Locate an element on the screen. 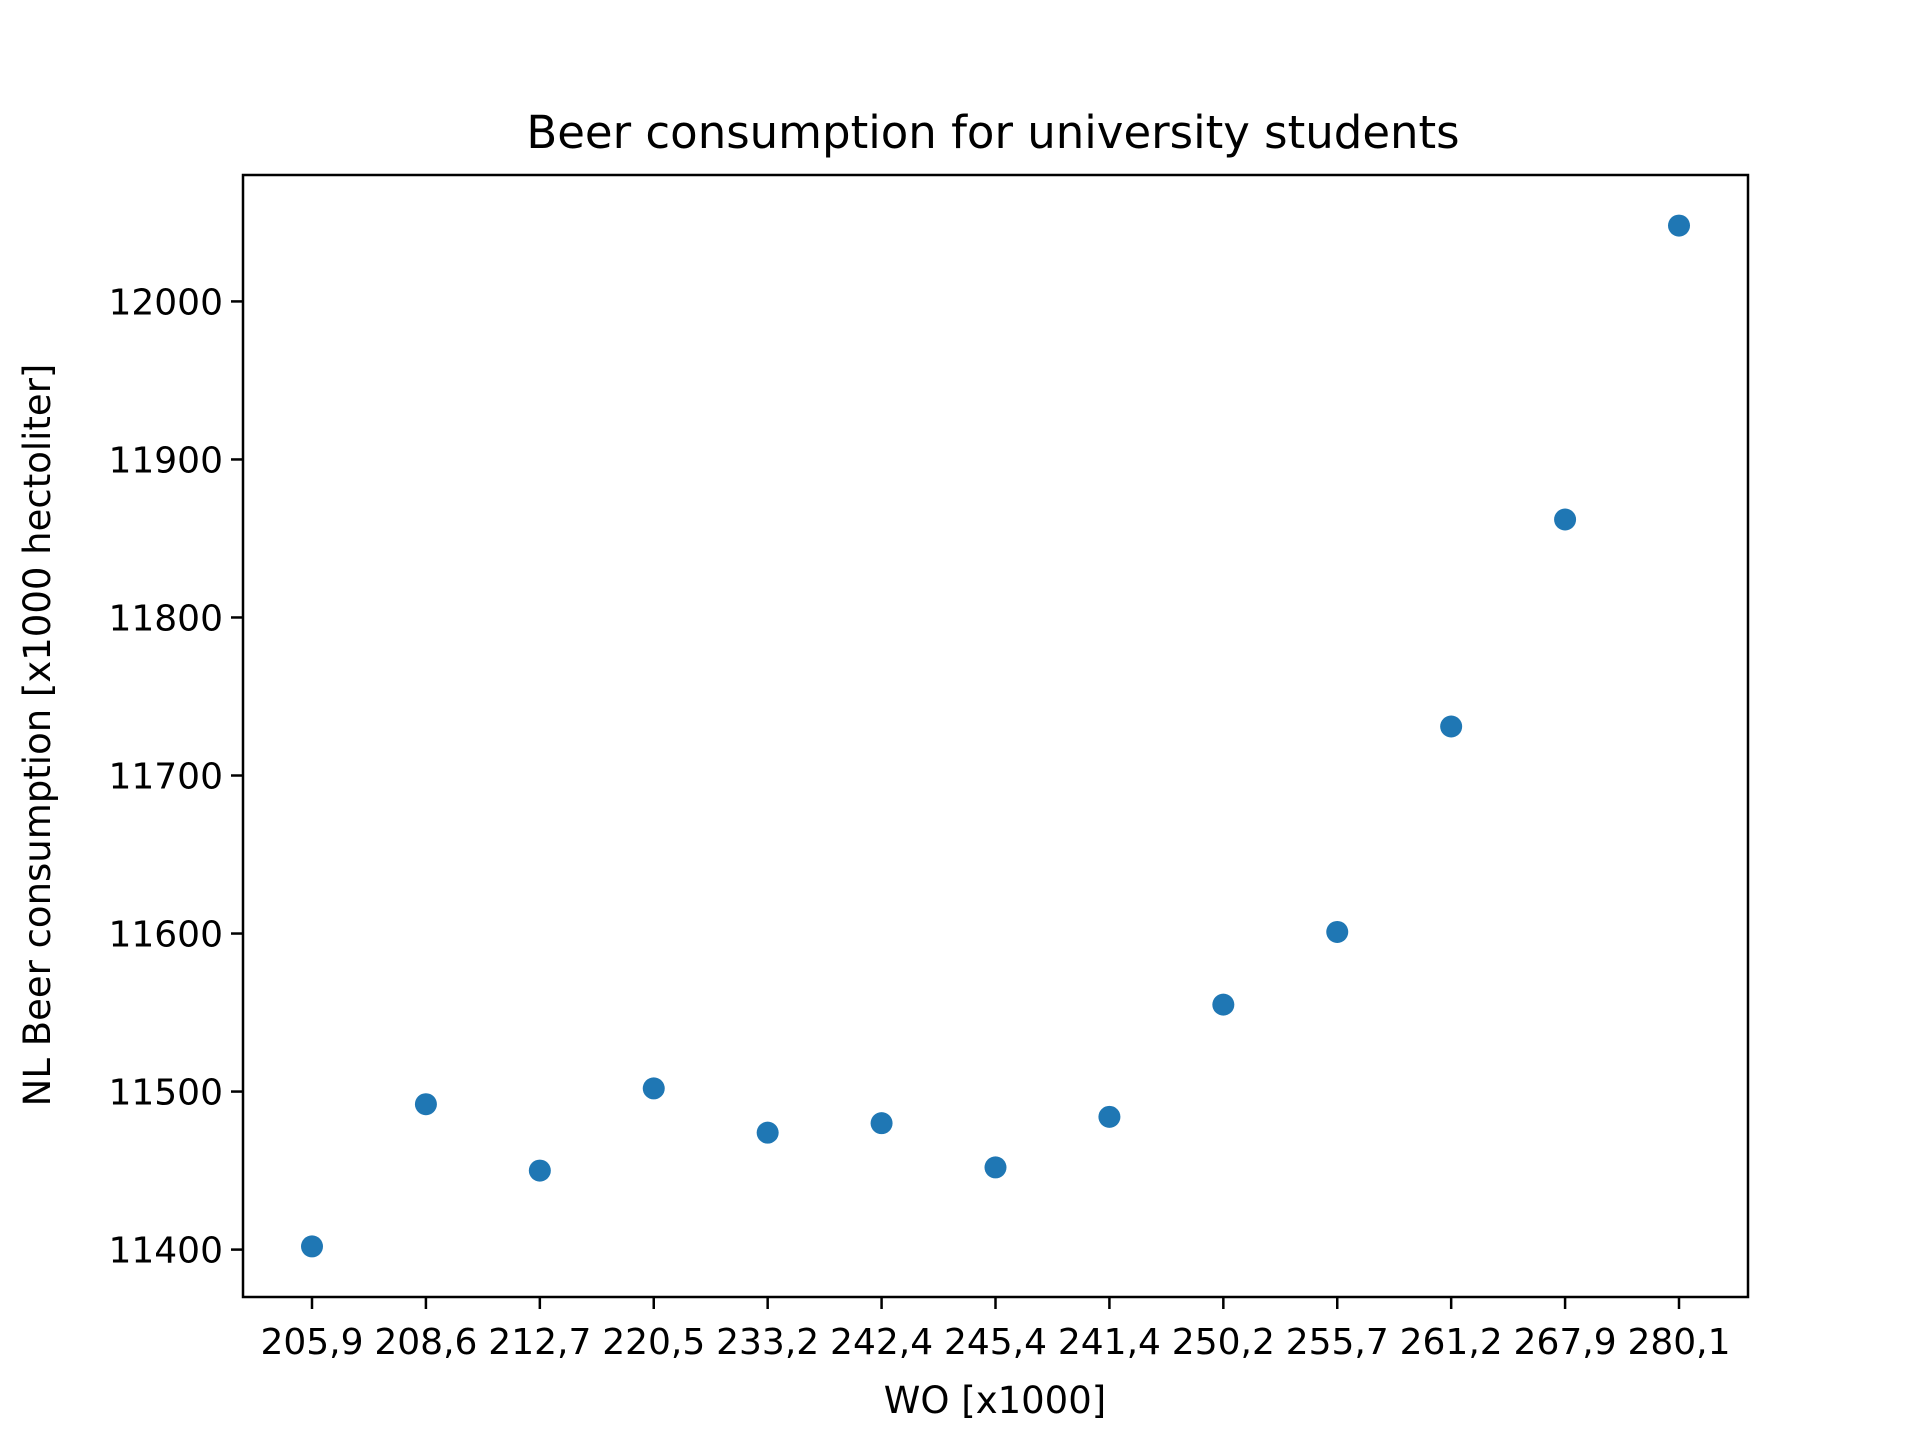 The width and height of the screenshot is (1920, 1440). x-tick-label: 261,2 is located at coordinates (1451, 1342).